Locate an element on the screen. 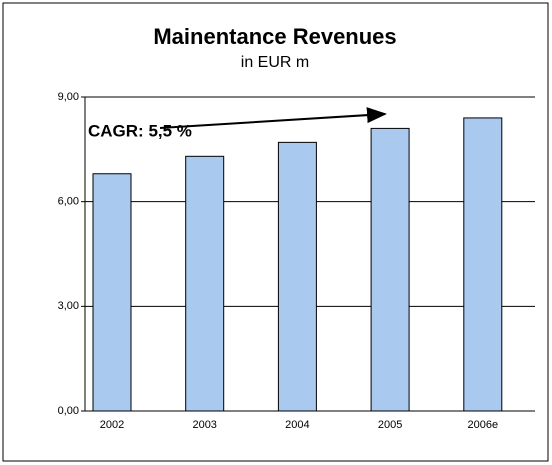 The width and height of the screenshot is (552, 465). x-tick-label: 2004 is located at coordinates (297, 425).